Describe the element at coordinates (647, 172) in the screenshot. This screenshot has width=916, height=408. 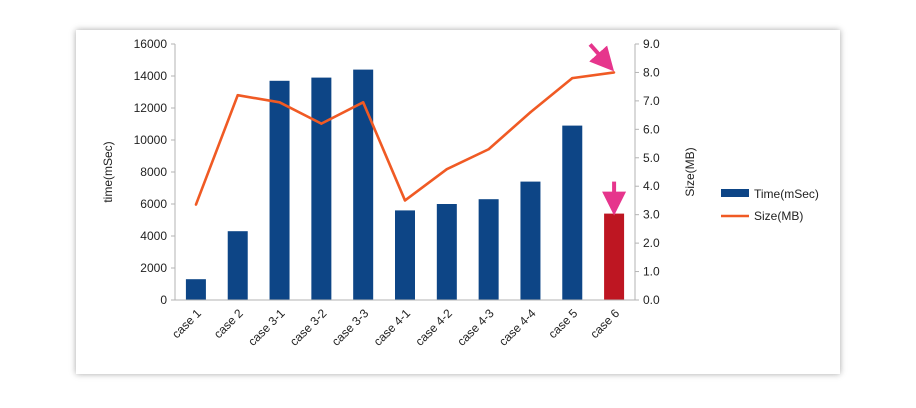
I see `right-axis-ticks: 0.0 1.0 2.0 3.0 4.0 5.0 6.0 7.0 8.0 9.0` at that location.